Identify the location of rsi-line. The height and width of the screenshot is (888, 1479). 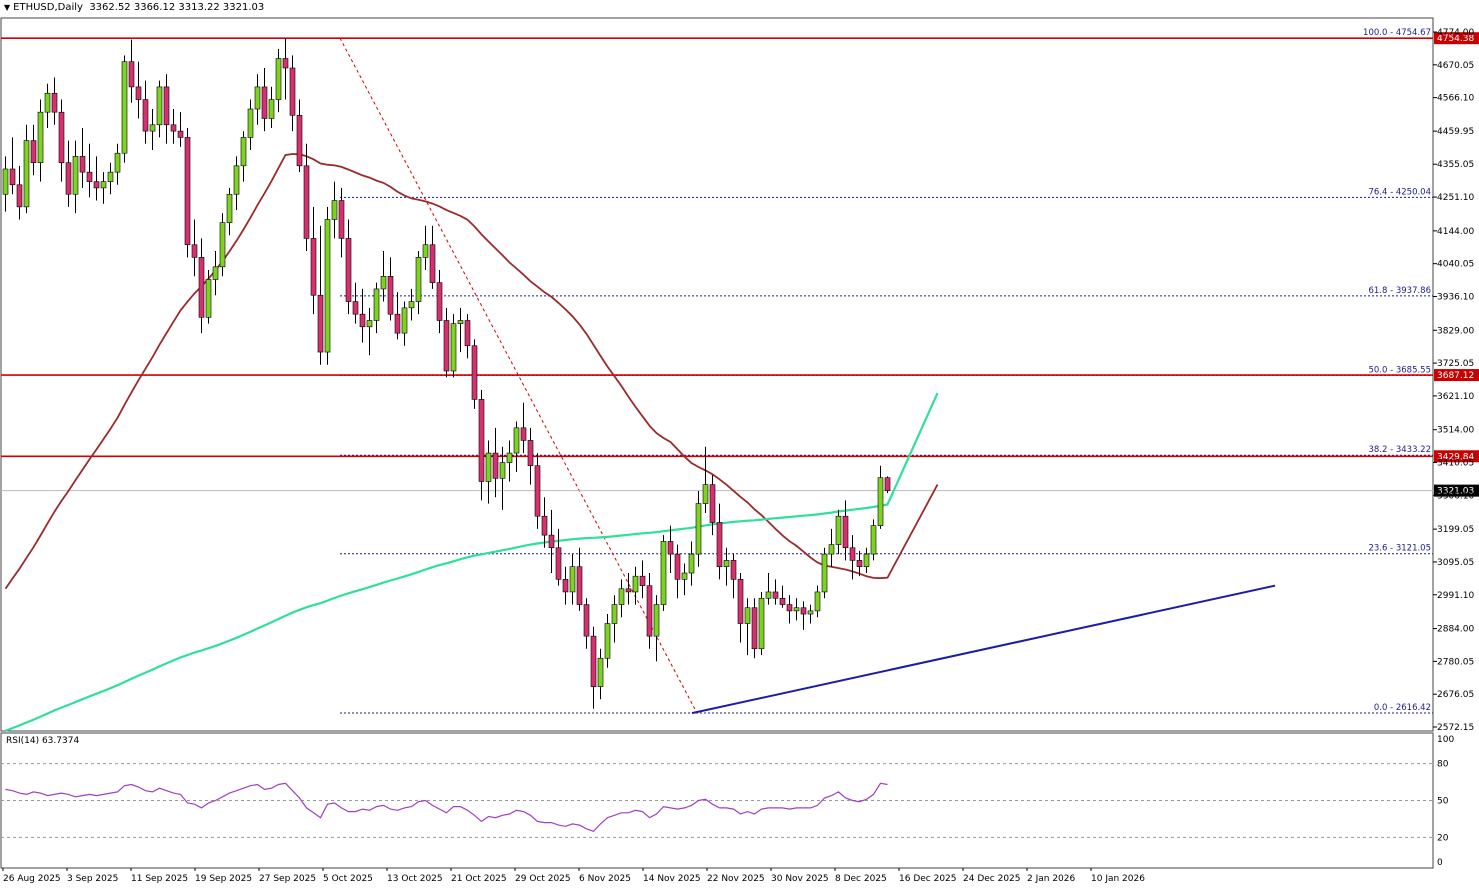
(446, 807).